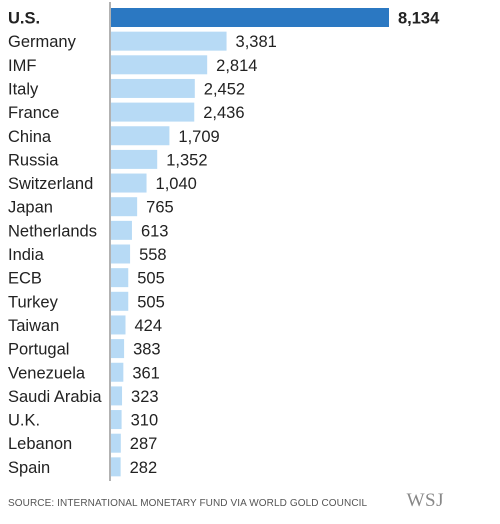 The image size is (500, 524). What do you see at coordinates (23, 89) in the screenshot?
I see `category-label-italy: Italy` at bounding box center [23, 89].